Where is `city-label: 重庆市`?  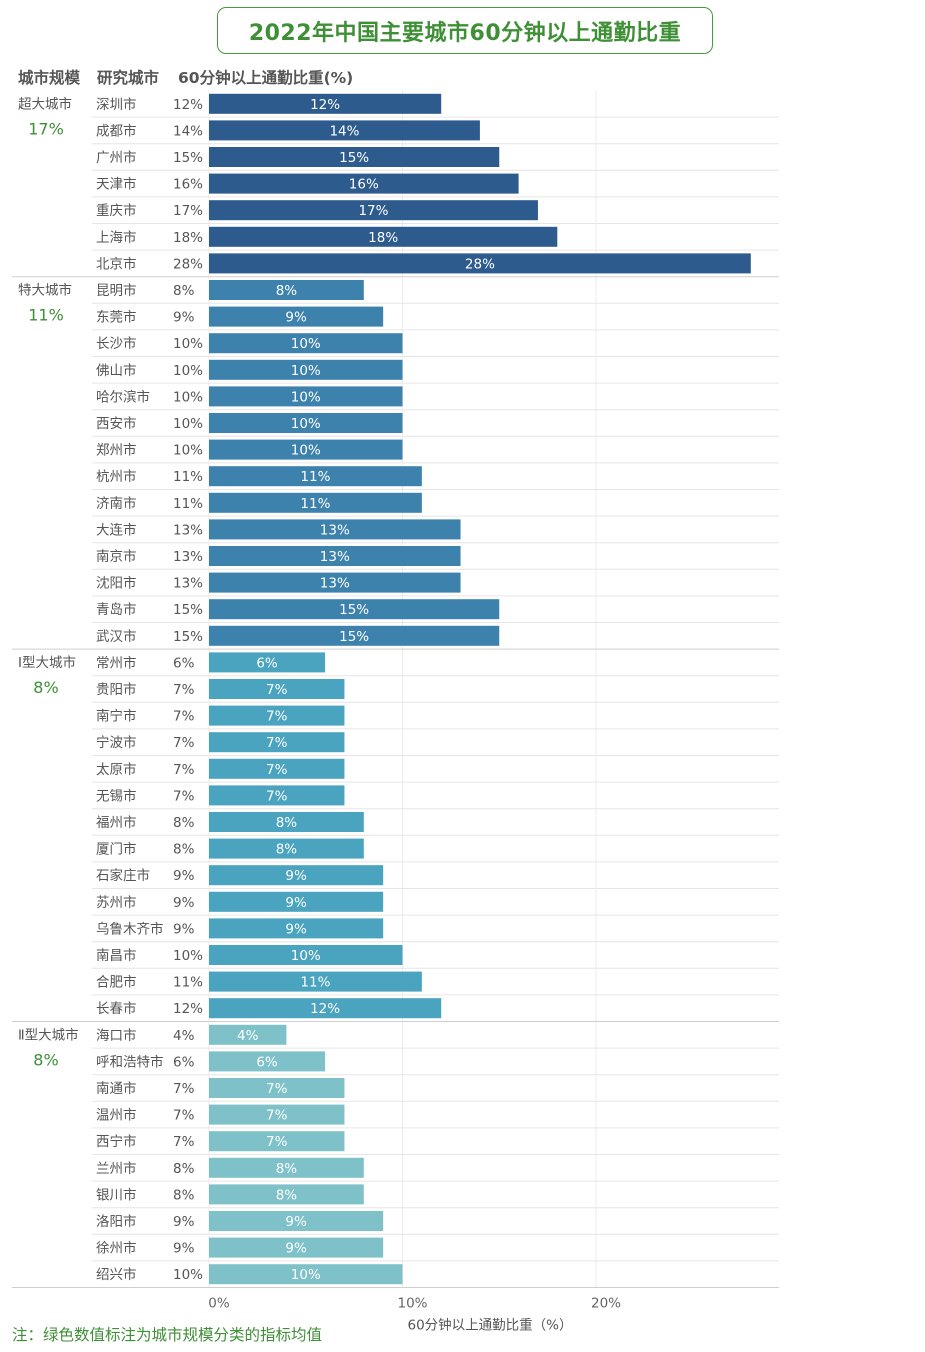 city-label: 重庆市 is located at coordinates (116, 210).